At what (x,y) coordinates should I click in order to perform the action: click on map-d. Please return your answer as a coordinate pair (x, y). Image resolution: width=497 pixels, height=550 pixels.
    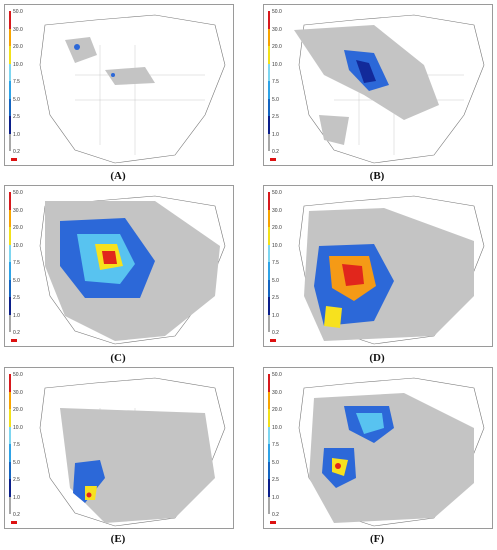
    Looking at the image, I should click on (391, 270).